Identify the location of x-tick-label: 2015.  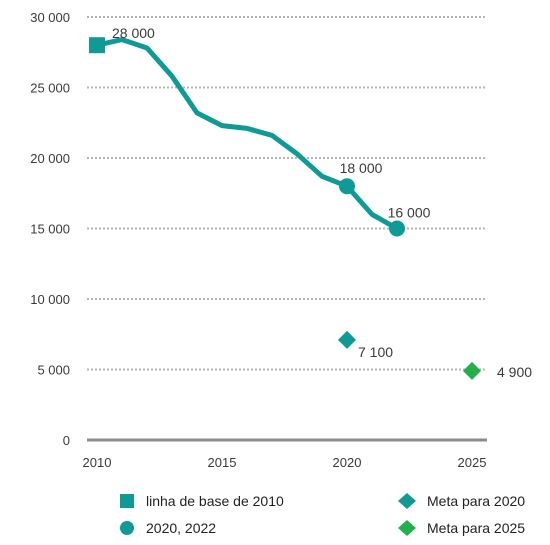
(222, 462).